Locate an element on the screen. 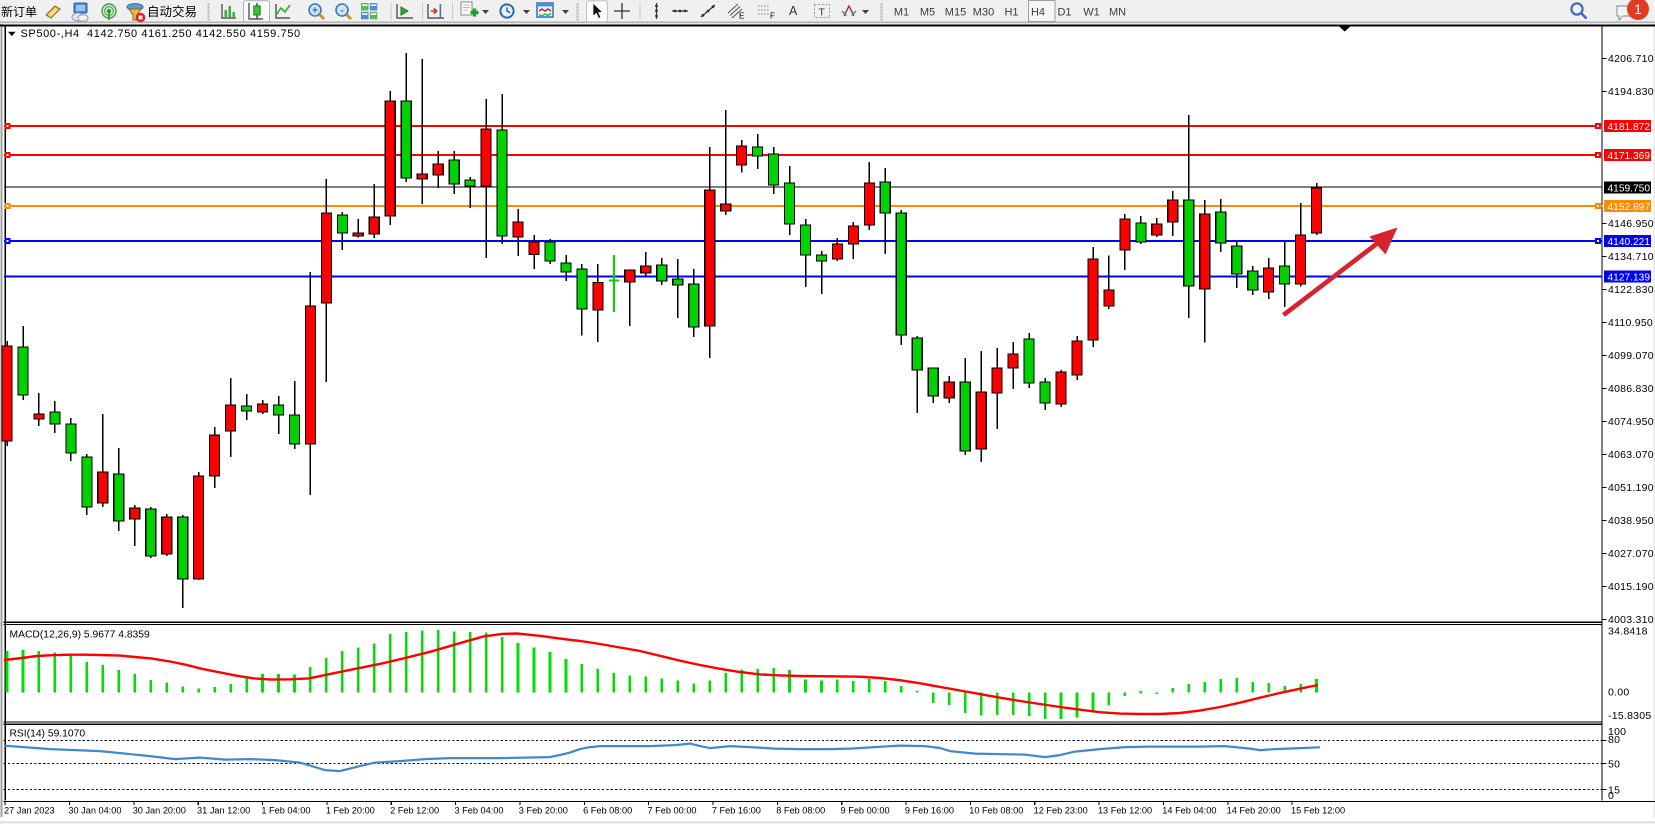 Image resolution: width=1655 pixels, height=824 pixels. svg-text: 4110.950 is located at coordinates (1630, 323).